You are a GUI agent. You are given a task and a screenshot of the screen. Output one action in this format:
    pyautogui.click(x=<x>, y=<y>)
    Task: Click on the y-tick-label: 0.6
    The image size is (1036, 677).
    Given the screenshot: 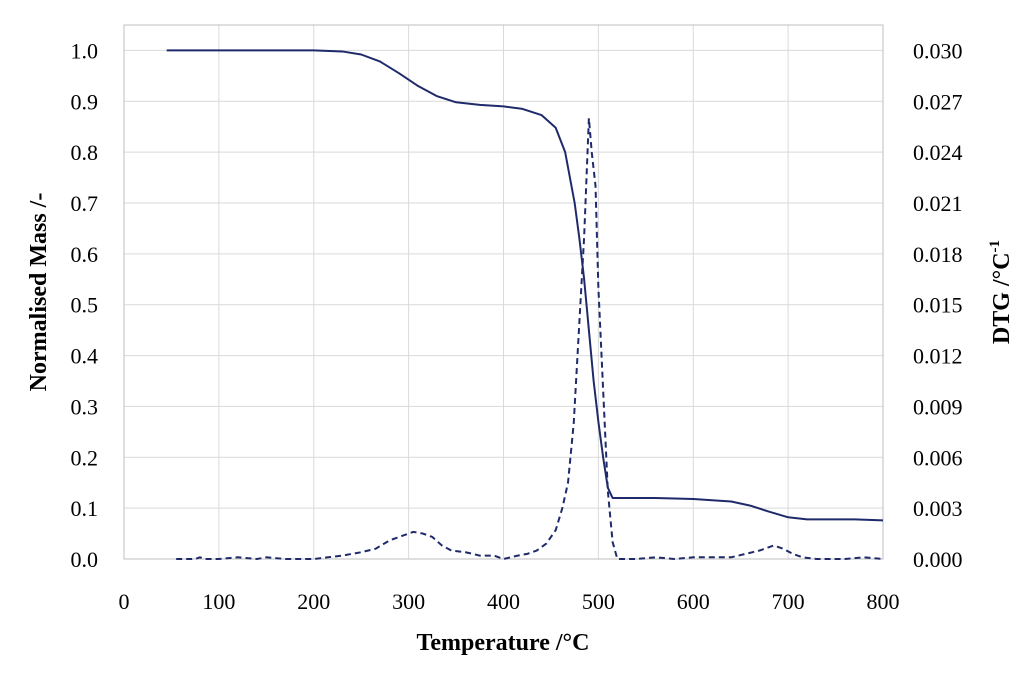 What is the action you would take?
    pyautogui.click(x=85, y=254)
    